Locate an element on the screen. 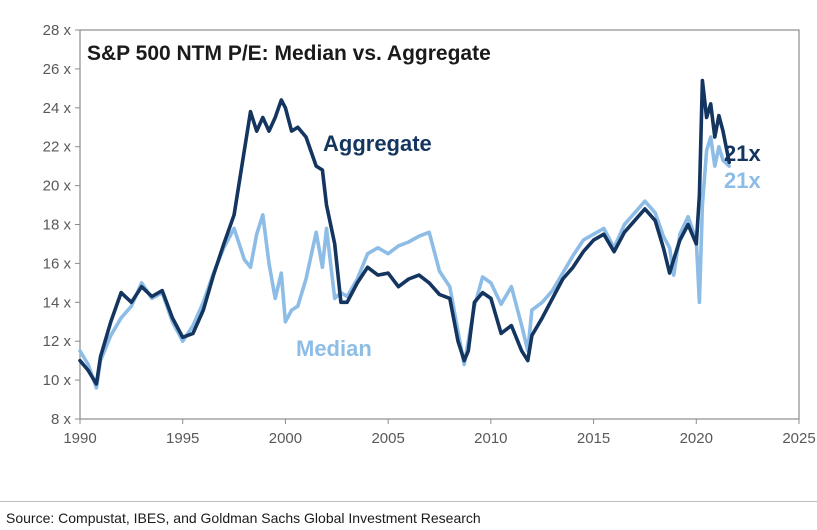 This screenshot has width=817, height=530. x-tick-label: 2005 is located at coordinates (387, 438).